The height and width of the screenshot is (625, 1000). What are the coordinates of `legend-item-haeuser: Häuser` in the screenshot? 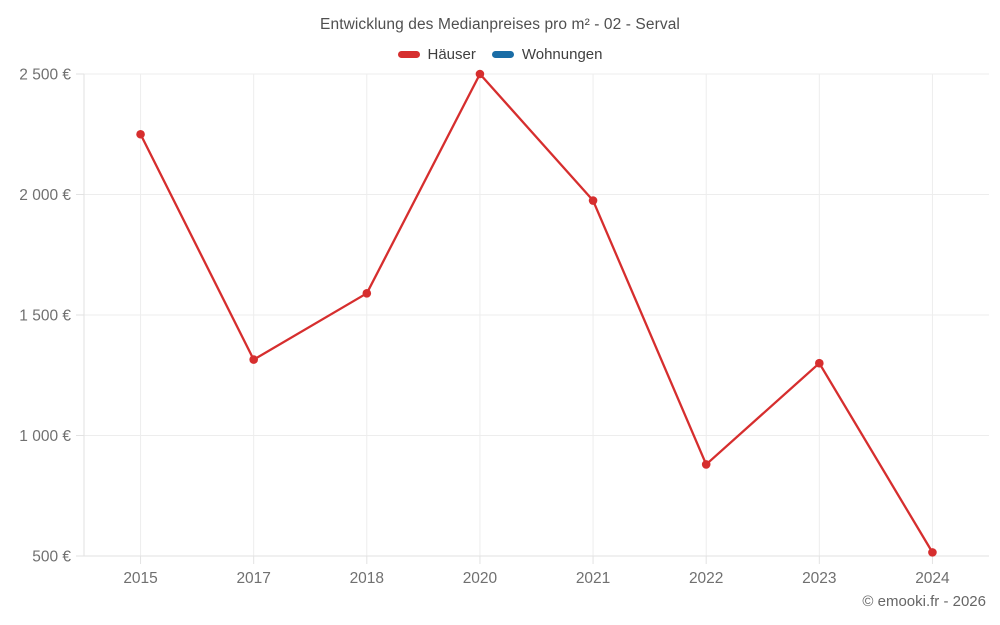 It's located at (436, 54).